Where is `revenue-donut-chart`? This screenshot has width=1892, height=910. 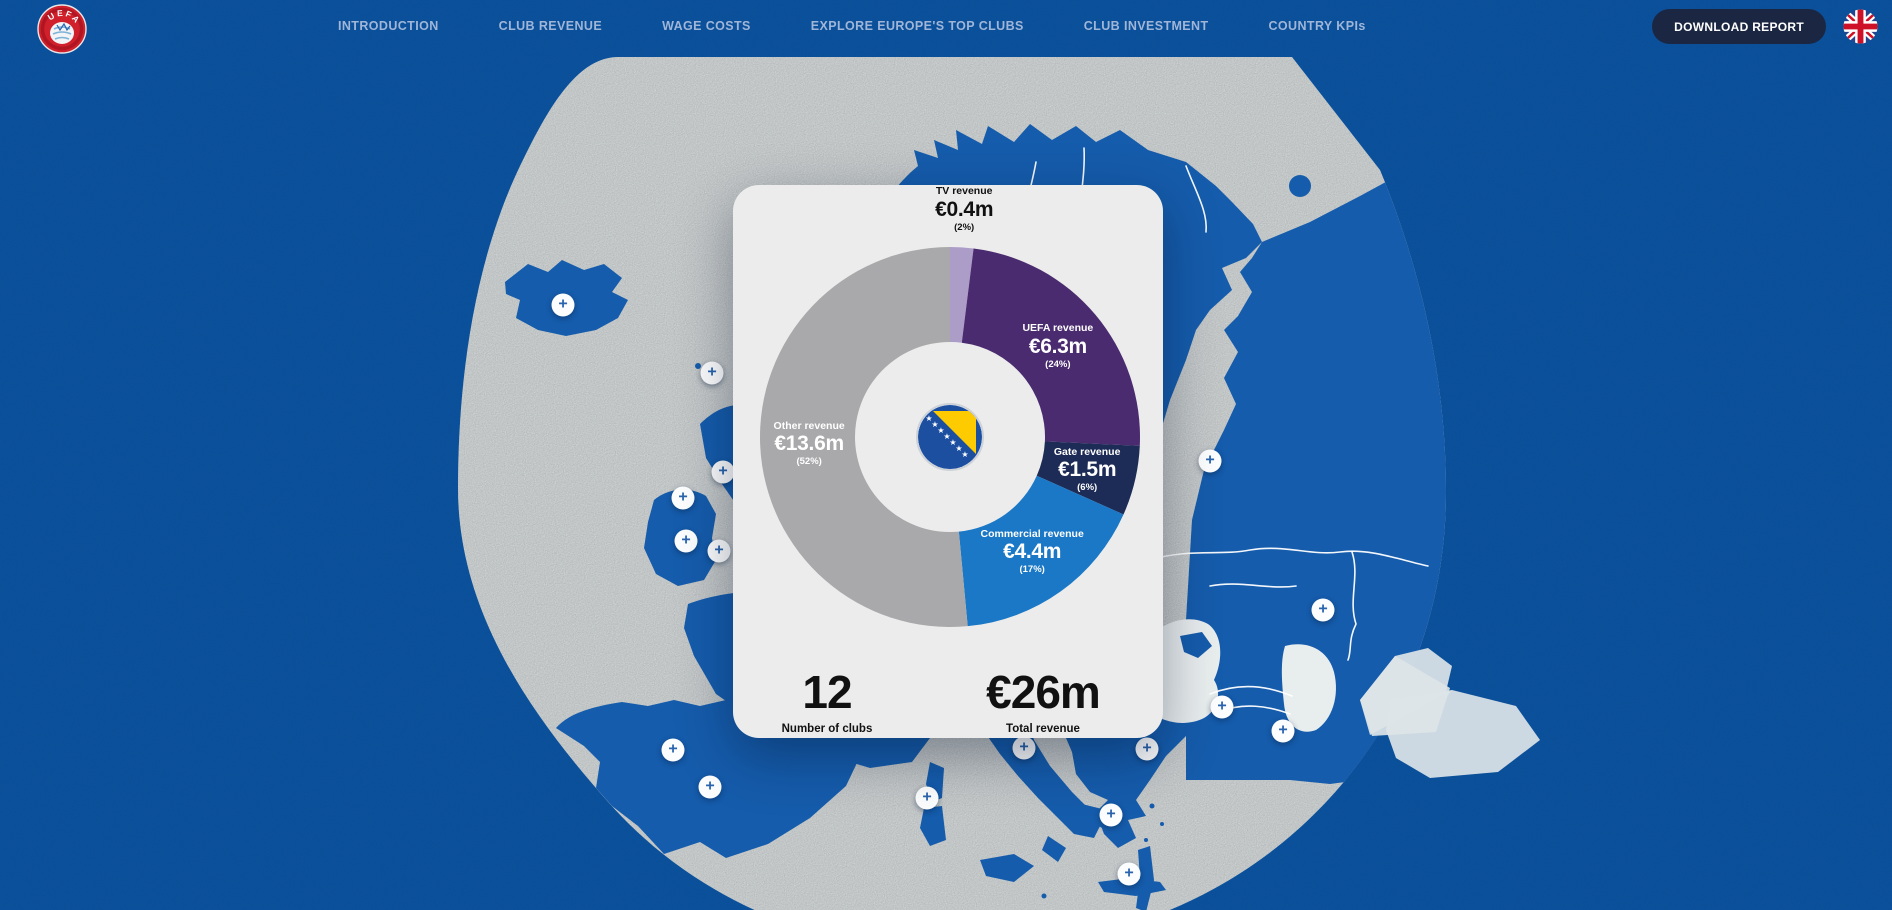
revenue-donut-chart is located at coordinates (950, 437).